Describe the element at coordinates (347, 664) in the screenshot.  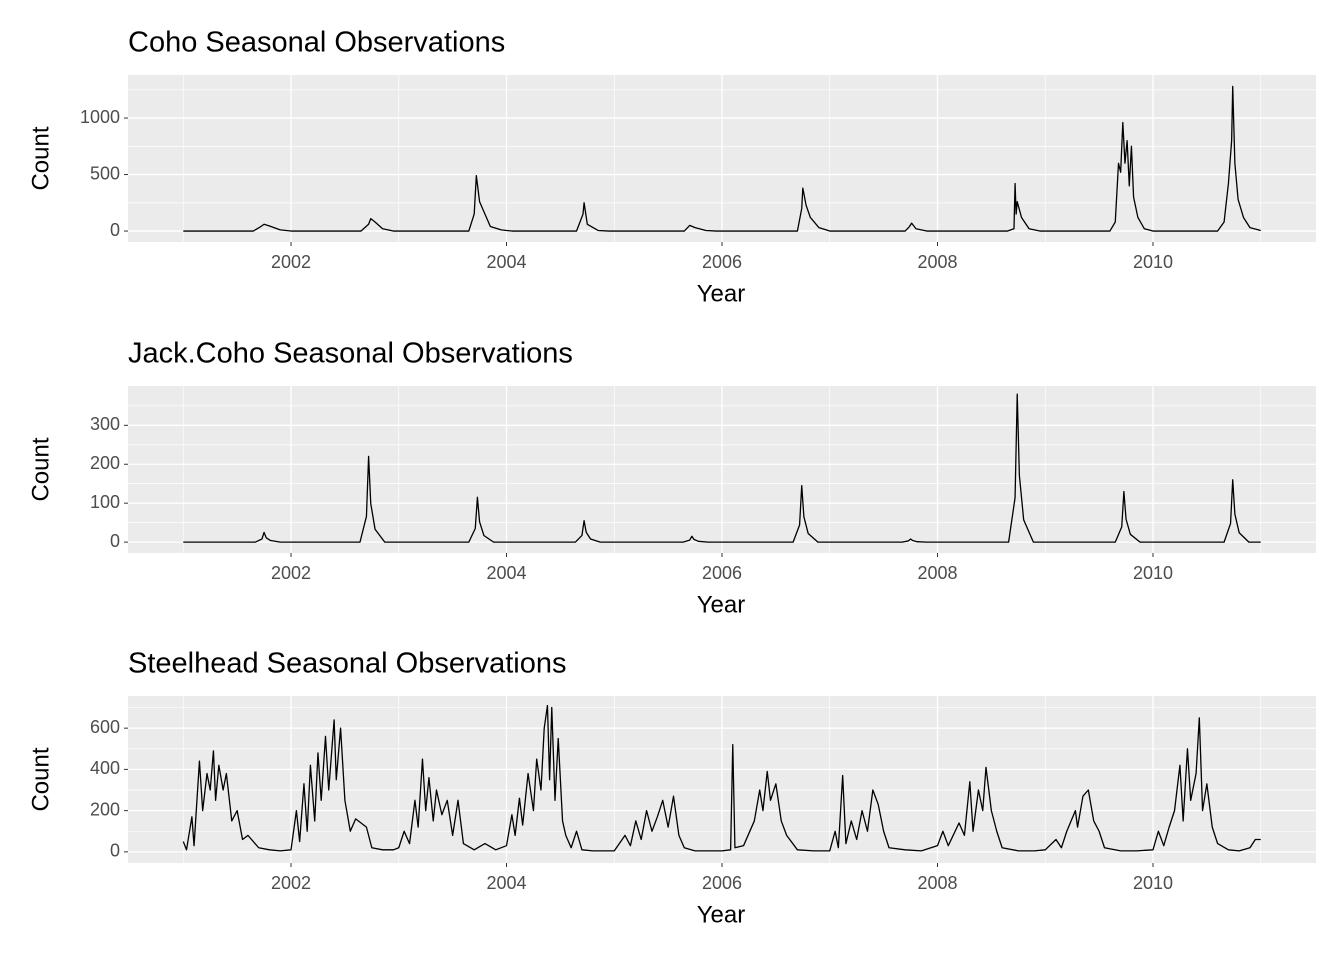
I see `chart-title: Steelhead Seasonal Observations` at that location.